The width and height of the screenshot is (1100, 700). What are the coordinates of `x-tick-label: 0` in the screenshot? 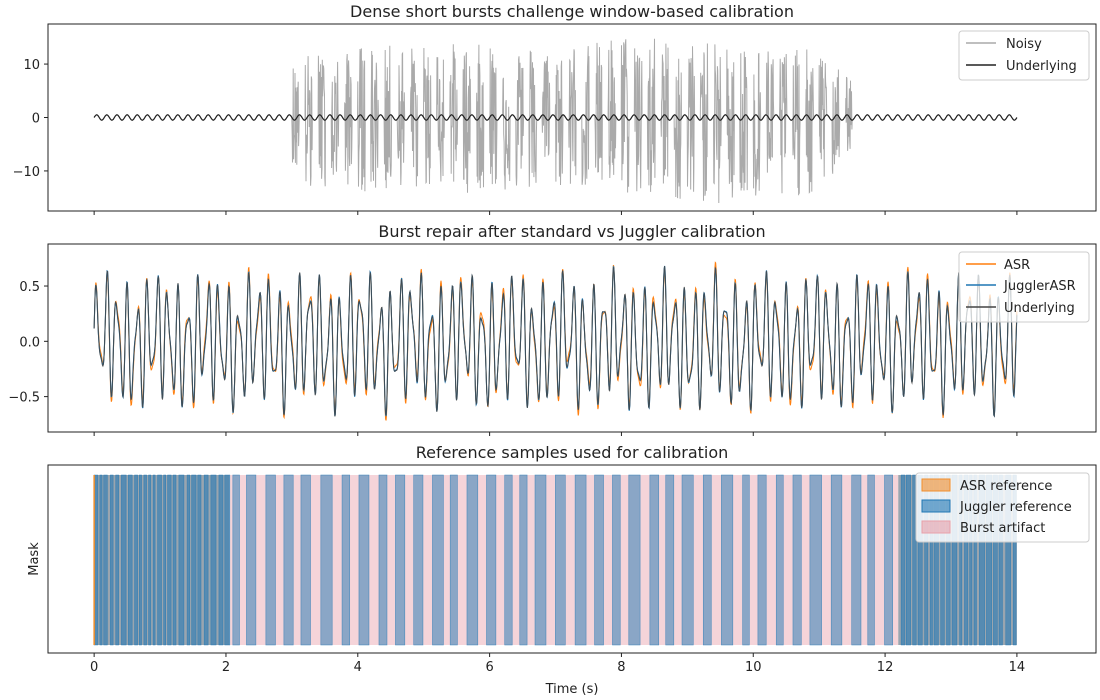 It's located at (94, 667).